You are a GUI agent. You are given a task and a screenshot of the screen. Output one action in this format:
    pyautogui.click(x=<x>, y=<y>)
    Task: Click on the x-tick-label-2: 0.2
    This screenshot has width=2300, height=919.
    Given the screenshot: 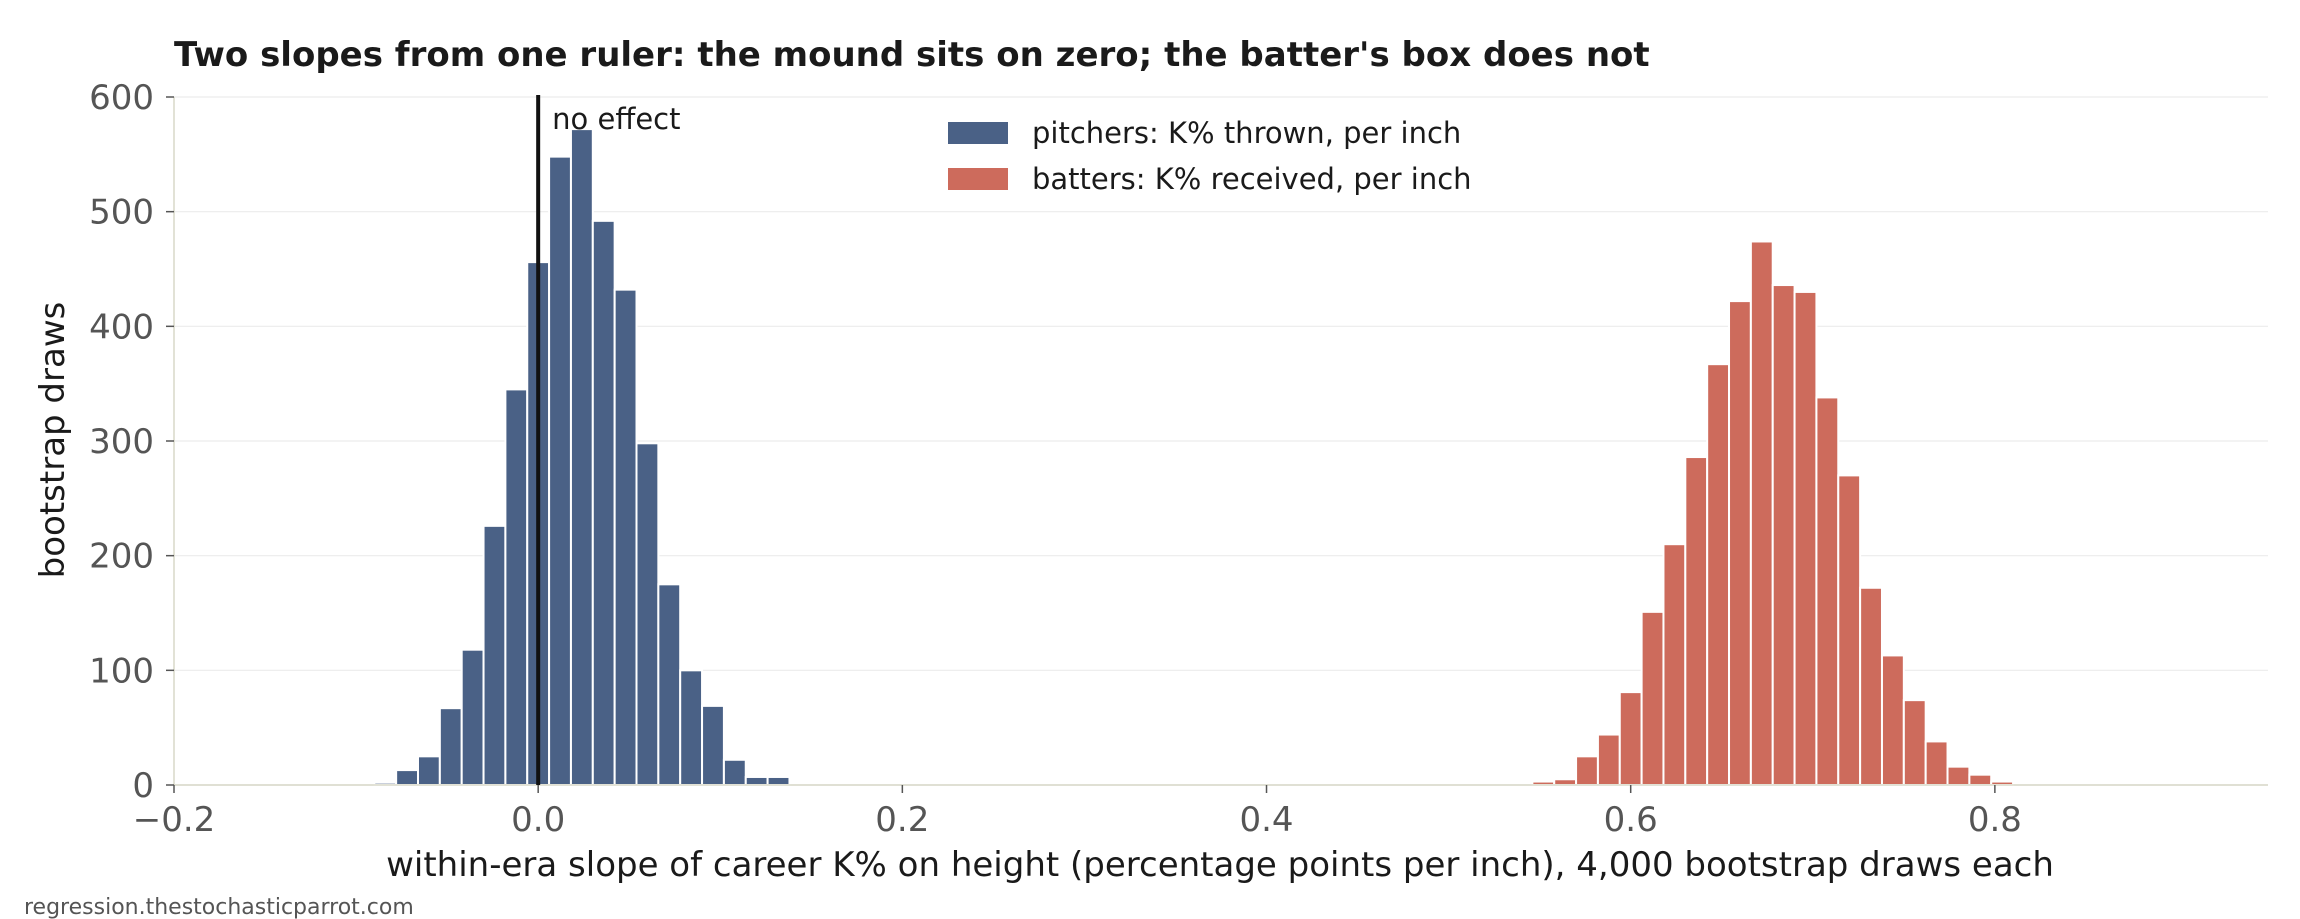 What is the action you would take?
    pyautogui.click(x=902, y=820)
    